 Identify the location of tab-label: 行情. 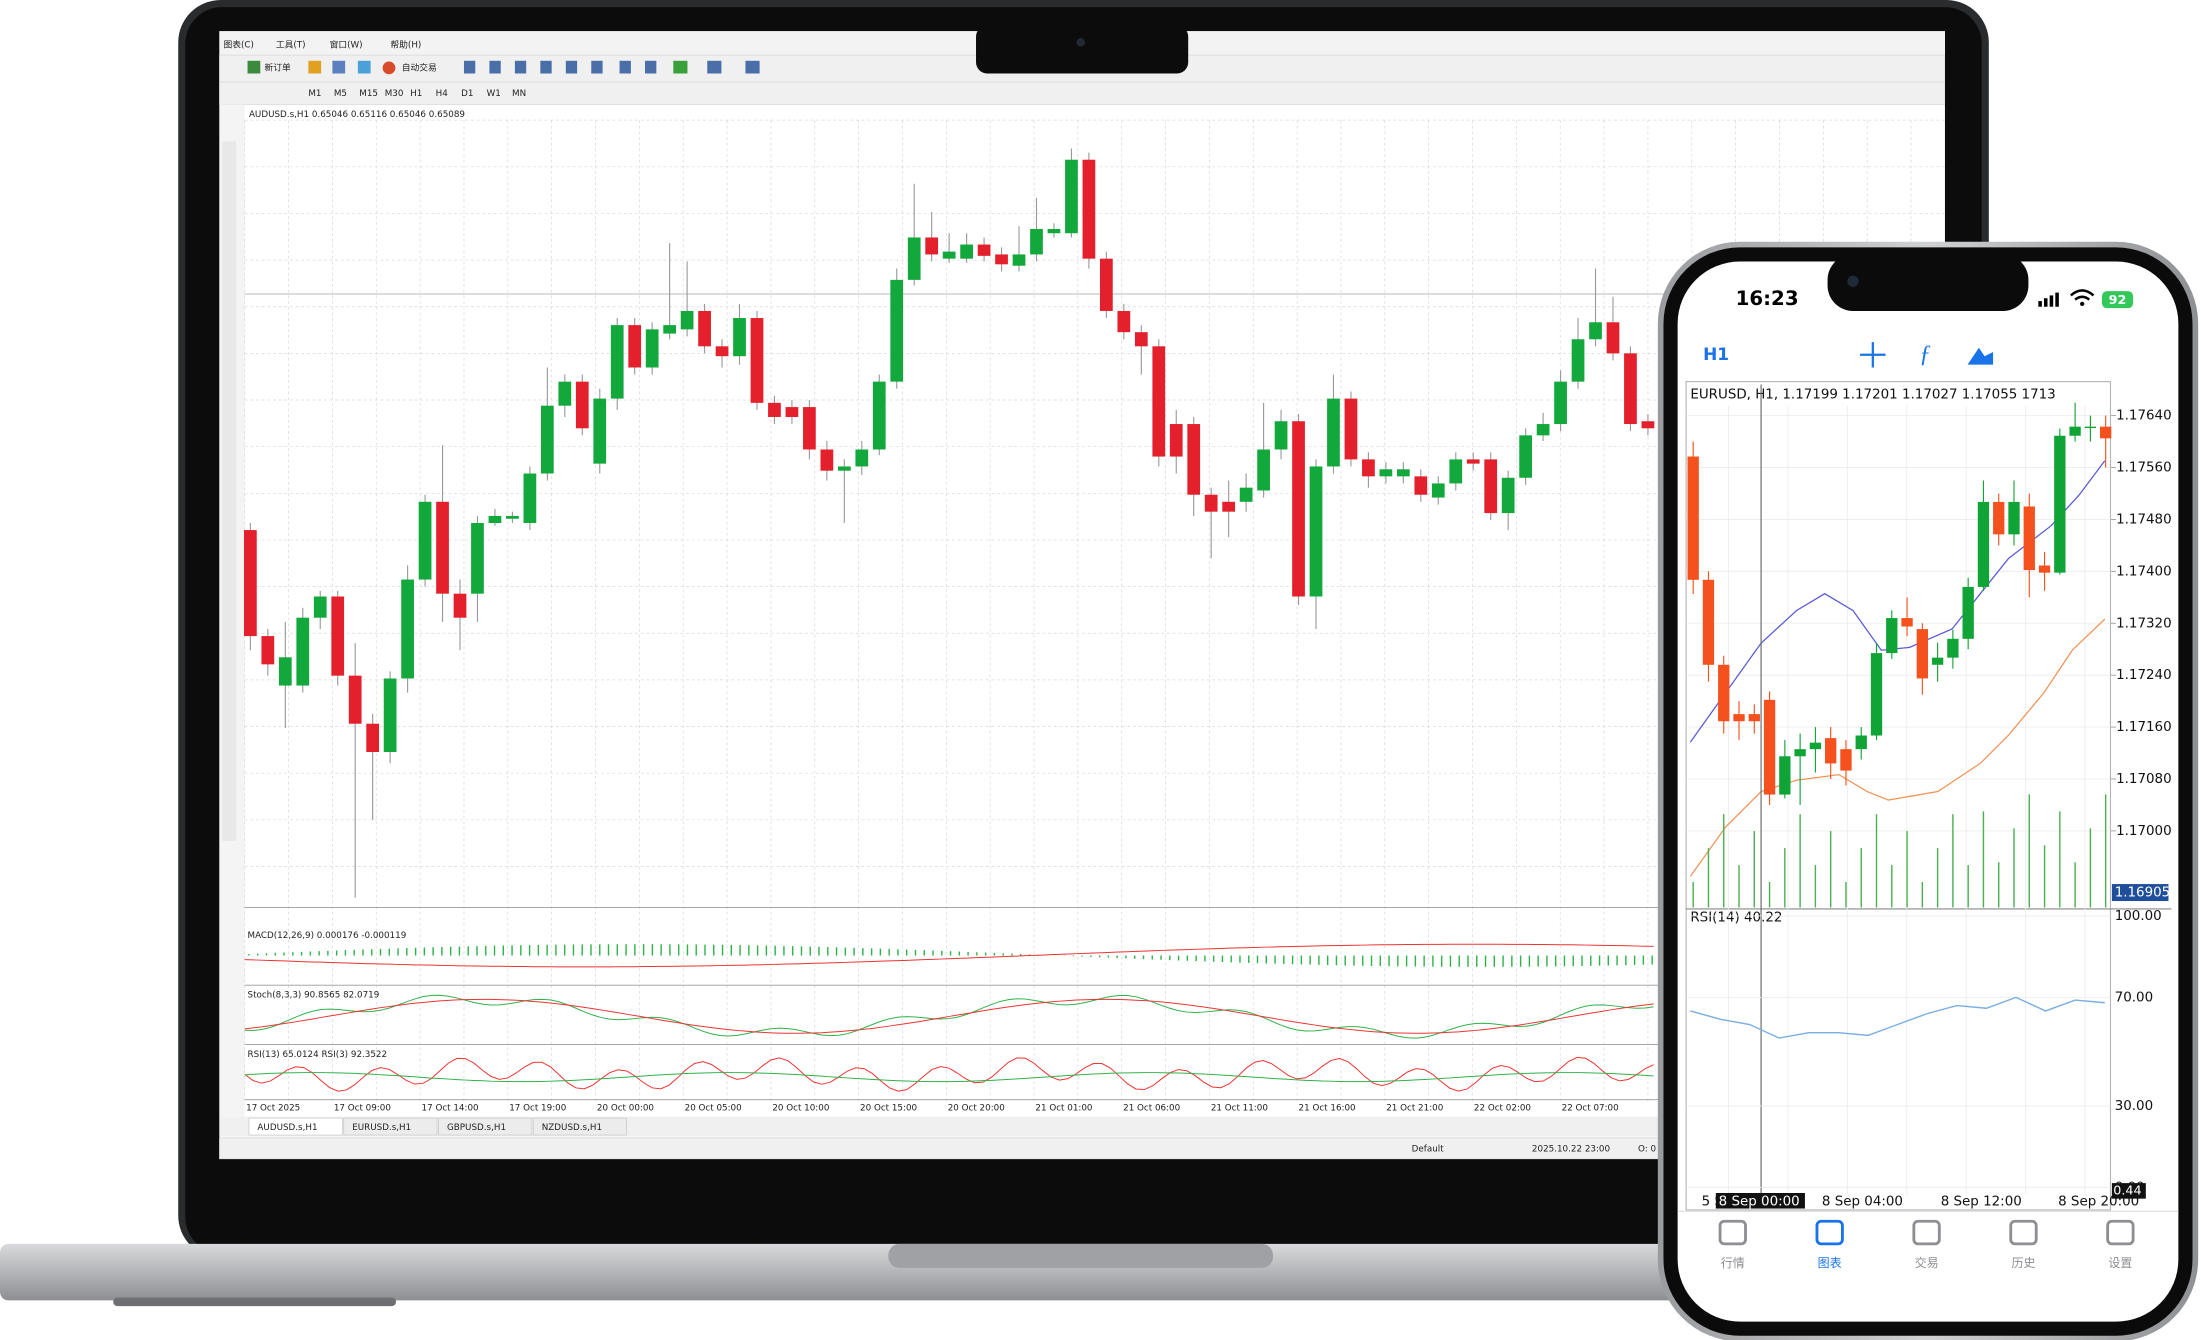
(1733, 1263).